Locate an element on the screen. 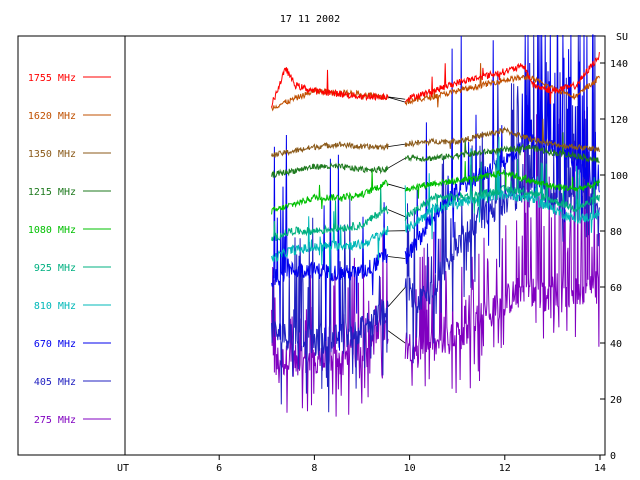  series-line-1215-mhz is located at coordinates (435, 155).